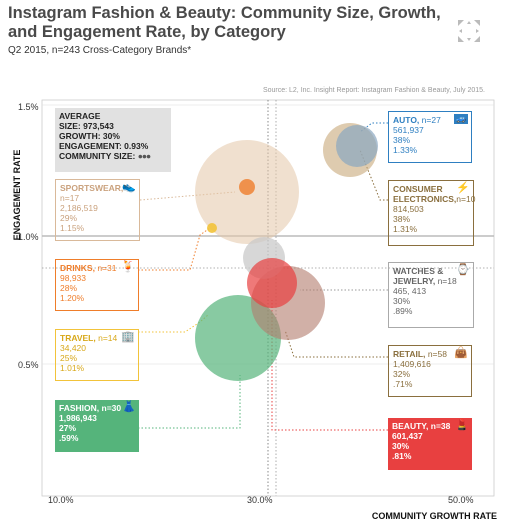 The width and height of the screenshot is (513, 529). What do you see at coordinates (463, 270) in the screenshot?
I see `watch-icon: ⌚` at bounding box center [463, 270].